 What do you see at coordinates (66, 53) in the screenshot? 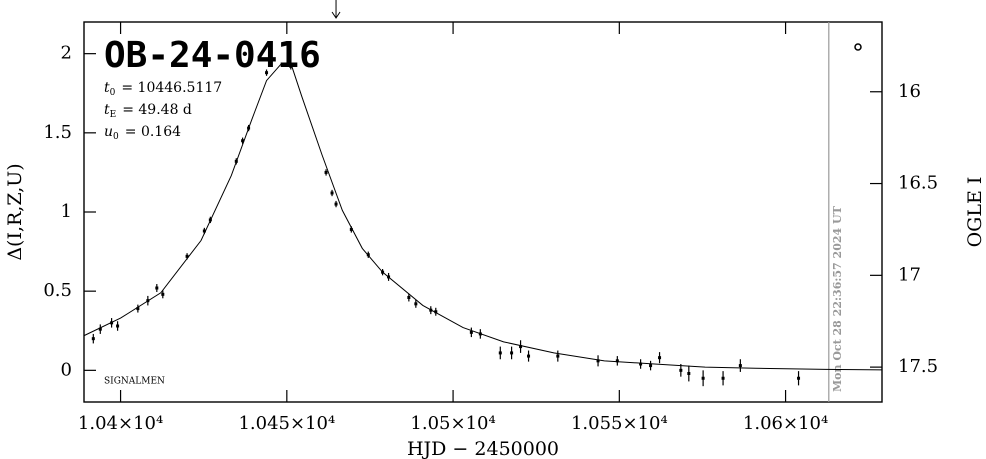
I see `y-tick-label: 2` at bounding box center [66, 53].